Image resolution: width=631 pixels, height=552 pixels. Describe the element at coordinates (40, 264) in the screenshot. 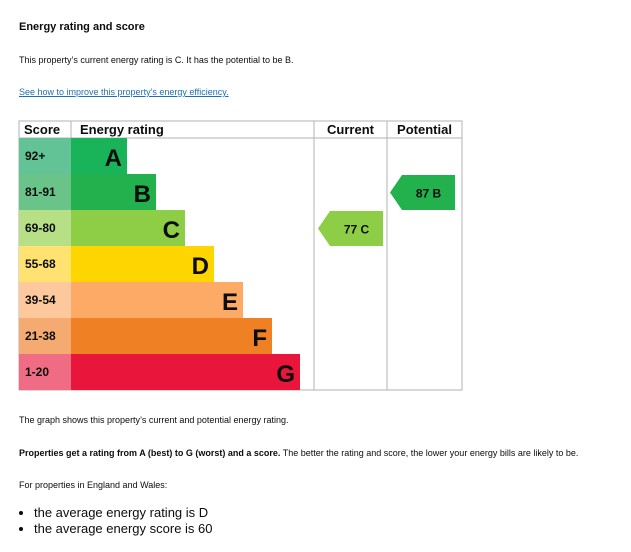

I see `score-label-d: 55-68` at that location.